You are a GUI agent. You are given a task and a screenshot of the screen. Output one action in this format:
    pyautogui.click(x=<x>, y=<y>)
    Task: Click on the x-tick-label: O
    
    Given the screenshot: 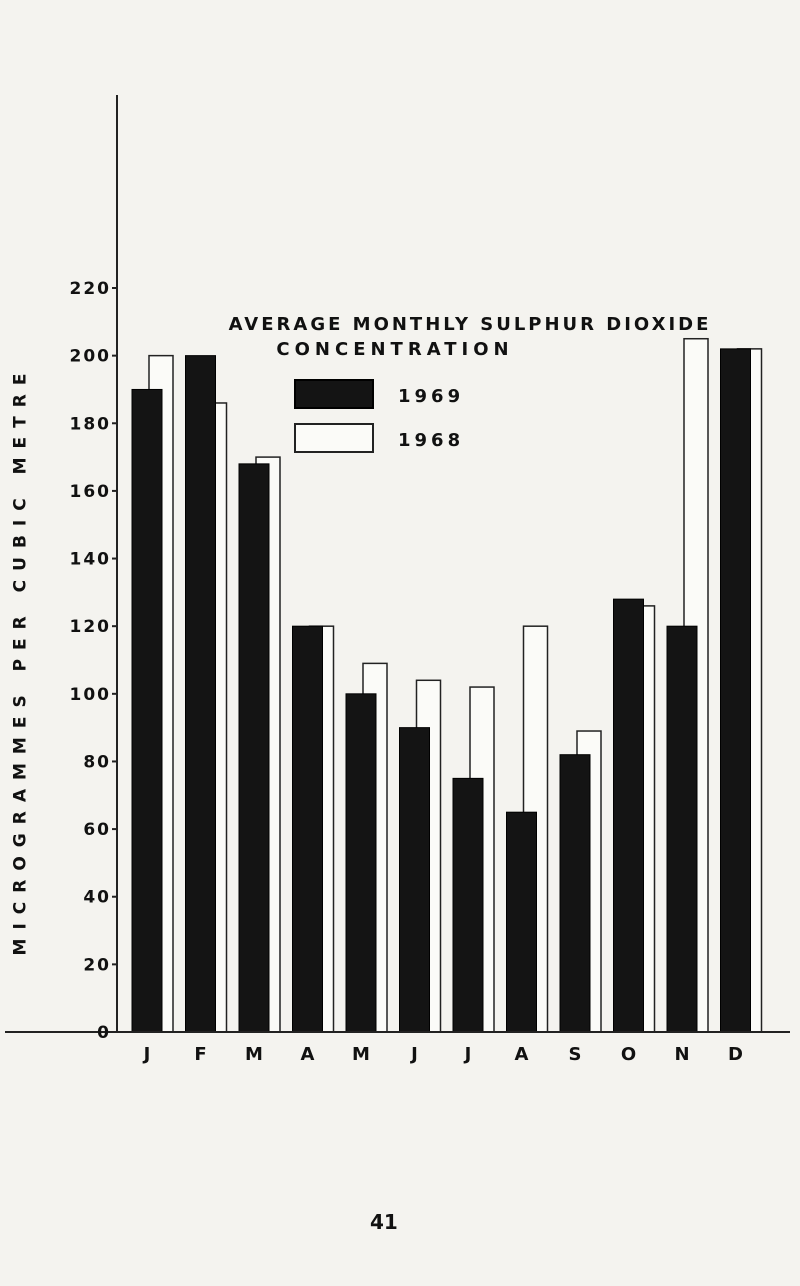 What is the action you would take?
    pyautogui.click(x=628, y=1054)
    